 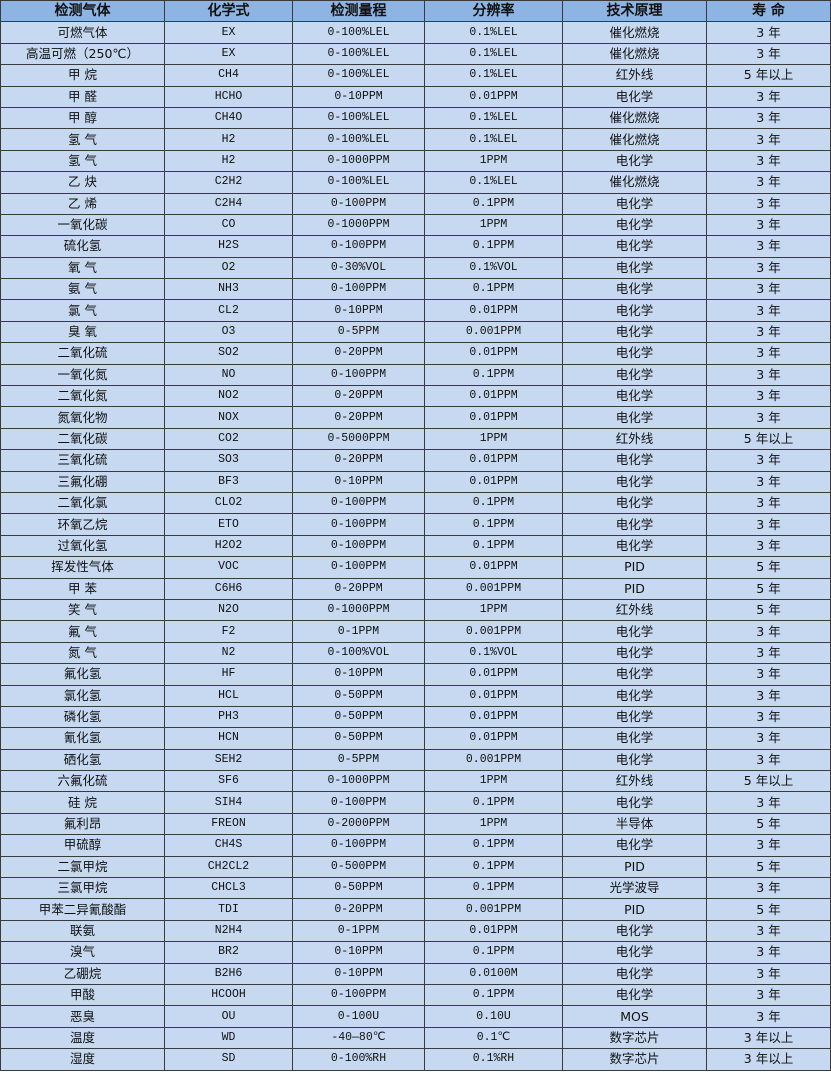 I want to click on table-row: 三氯甲烷 CHCL3 0-50PPM 0.1PPM 光学波导 3 年, so click(x=415, y=888).